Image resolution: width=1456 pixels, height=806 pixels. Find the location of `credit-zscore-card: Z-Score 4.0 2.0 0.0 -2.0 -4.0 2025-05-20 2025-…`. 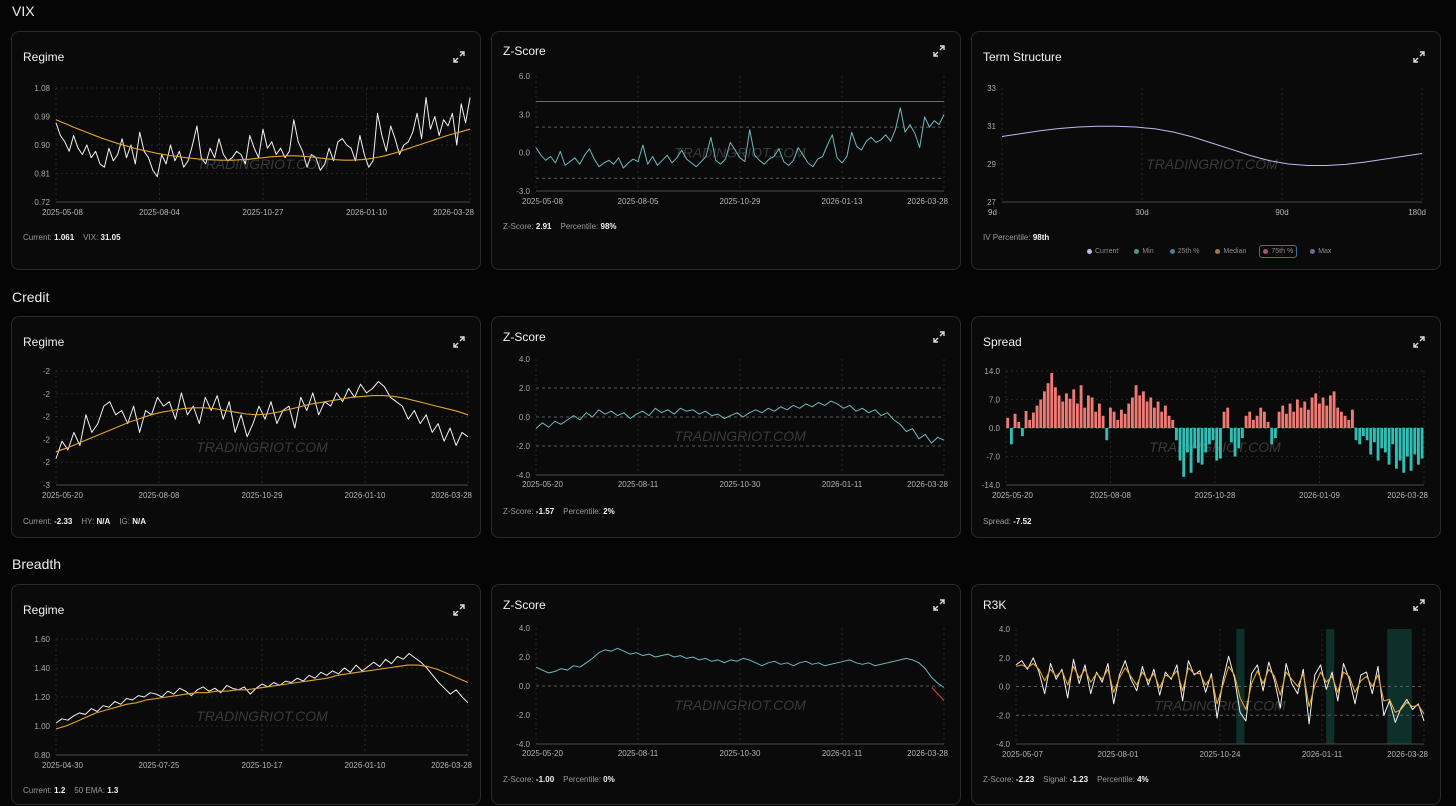

credit-zscore-card: Z-Score 4.0 2.0 0.0 -2.0 -4.0 2025-05-20 2025-… is located at coordinates (726, 427).